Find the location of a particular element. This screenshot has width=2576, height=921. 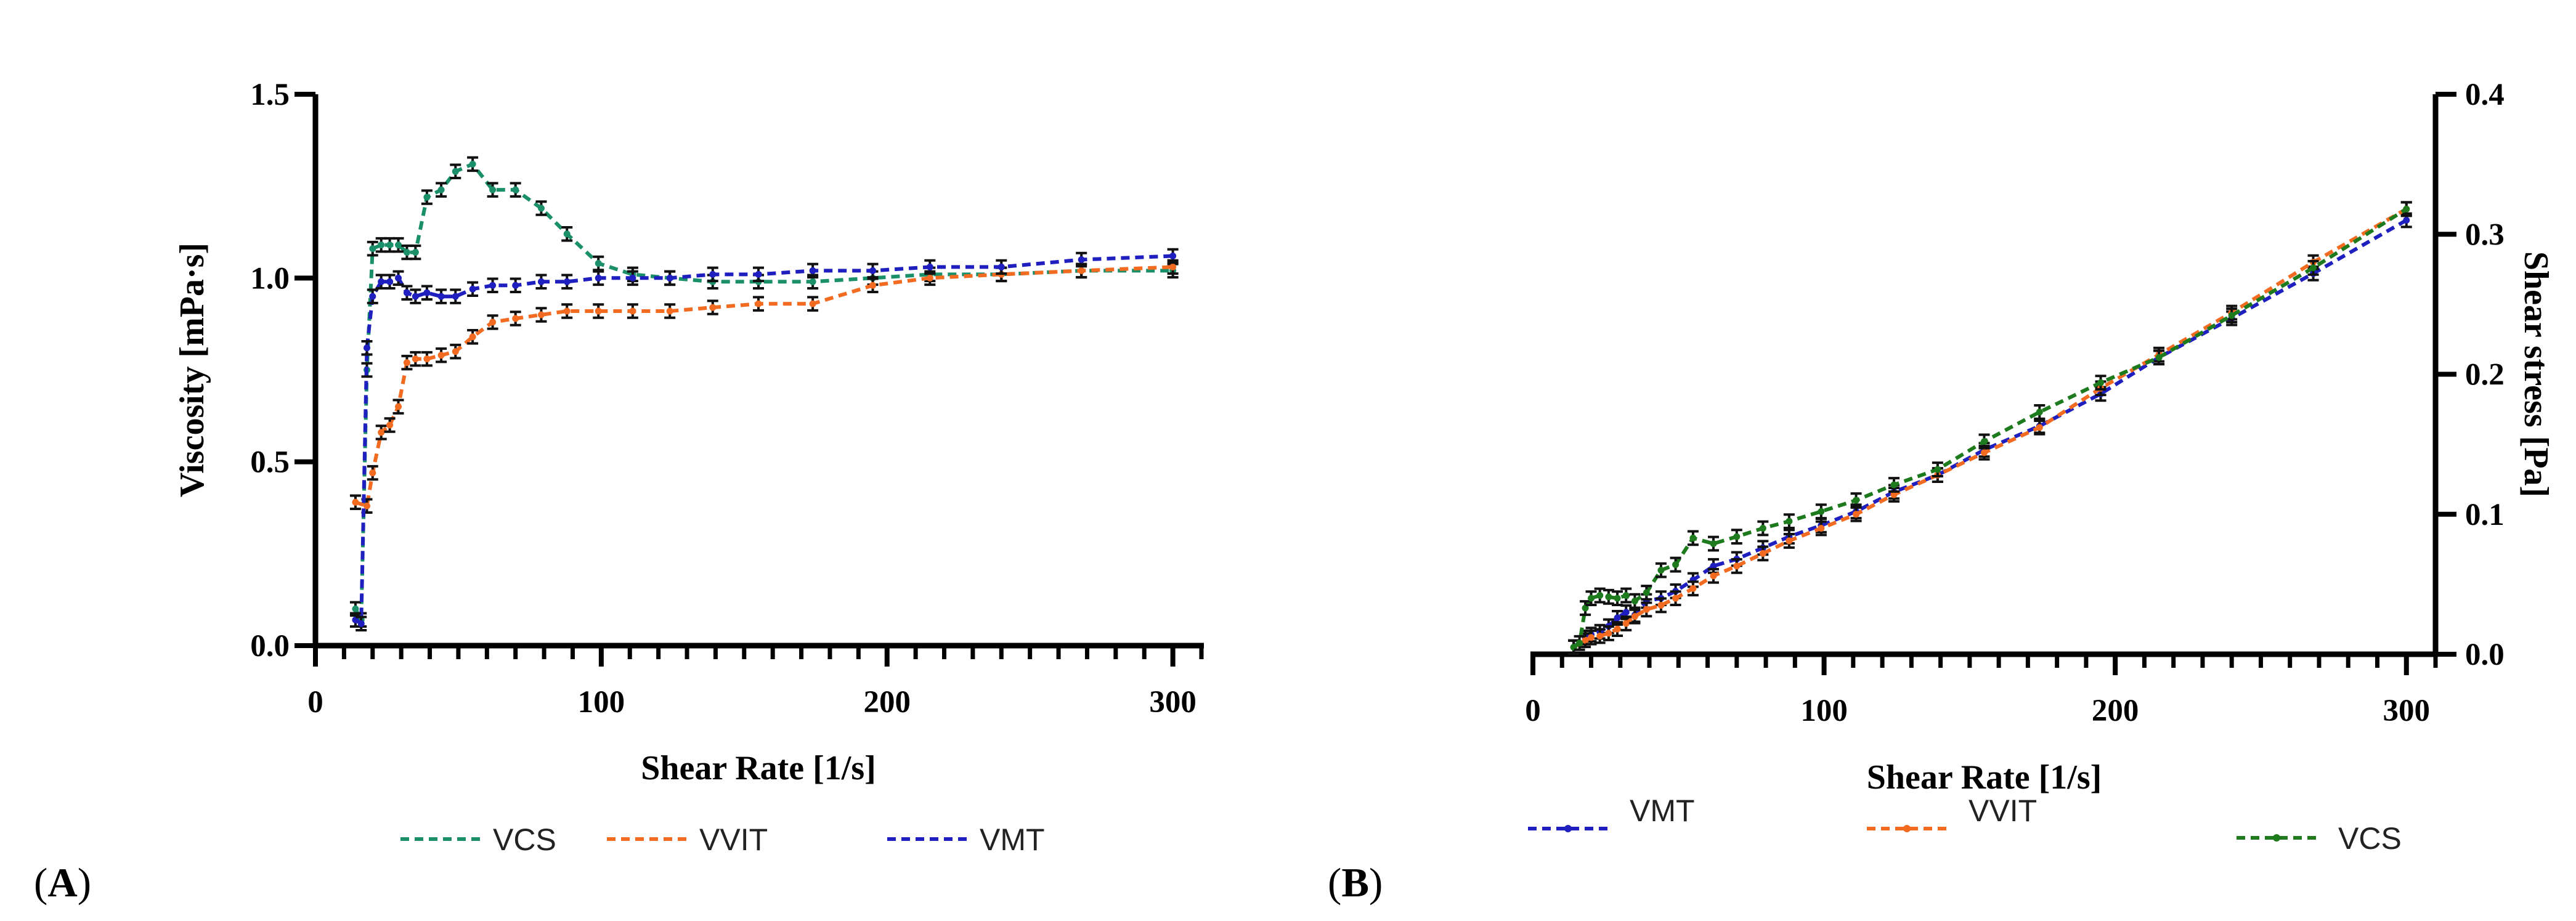

panel-b-x-tick-label: 0 is located at coordinates (1533, 711).